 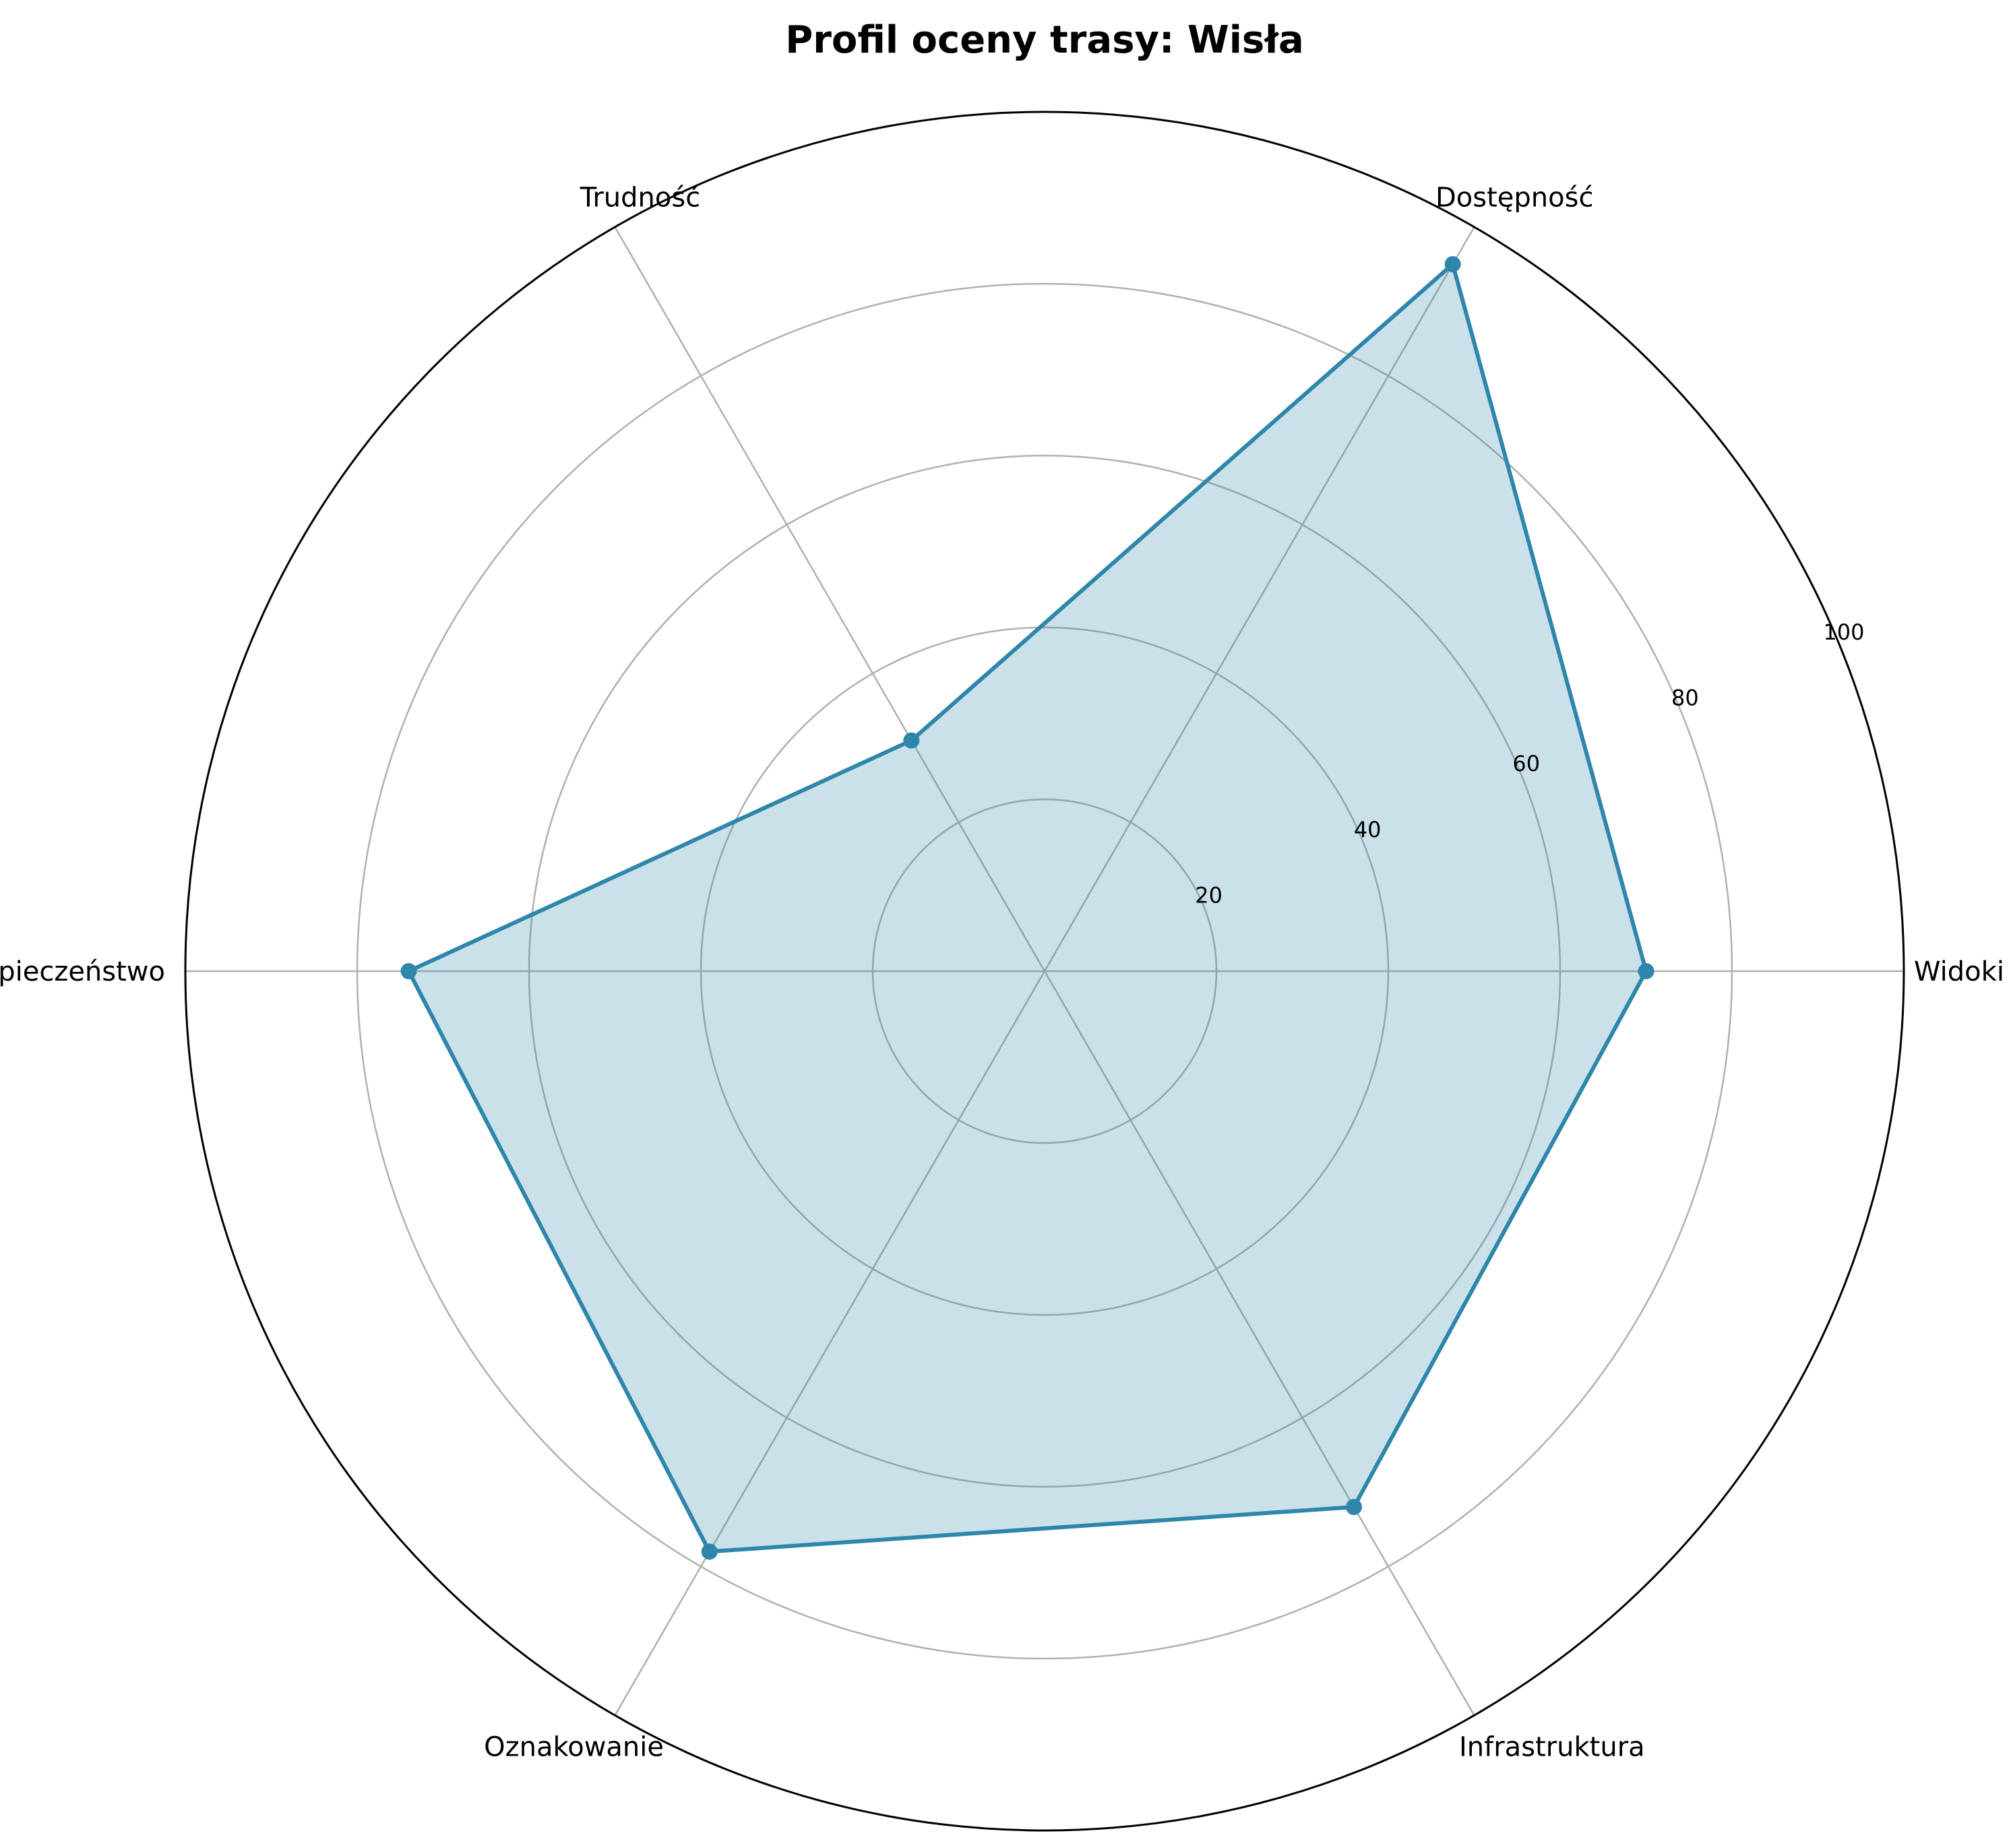 I want to click on category-label-3: Bezpieczeństwo, so click(x=82, y=972).